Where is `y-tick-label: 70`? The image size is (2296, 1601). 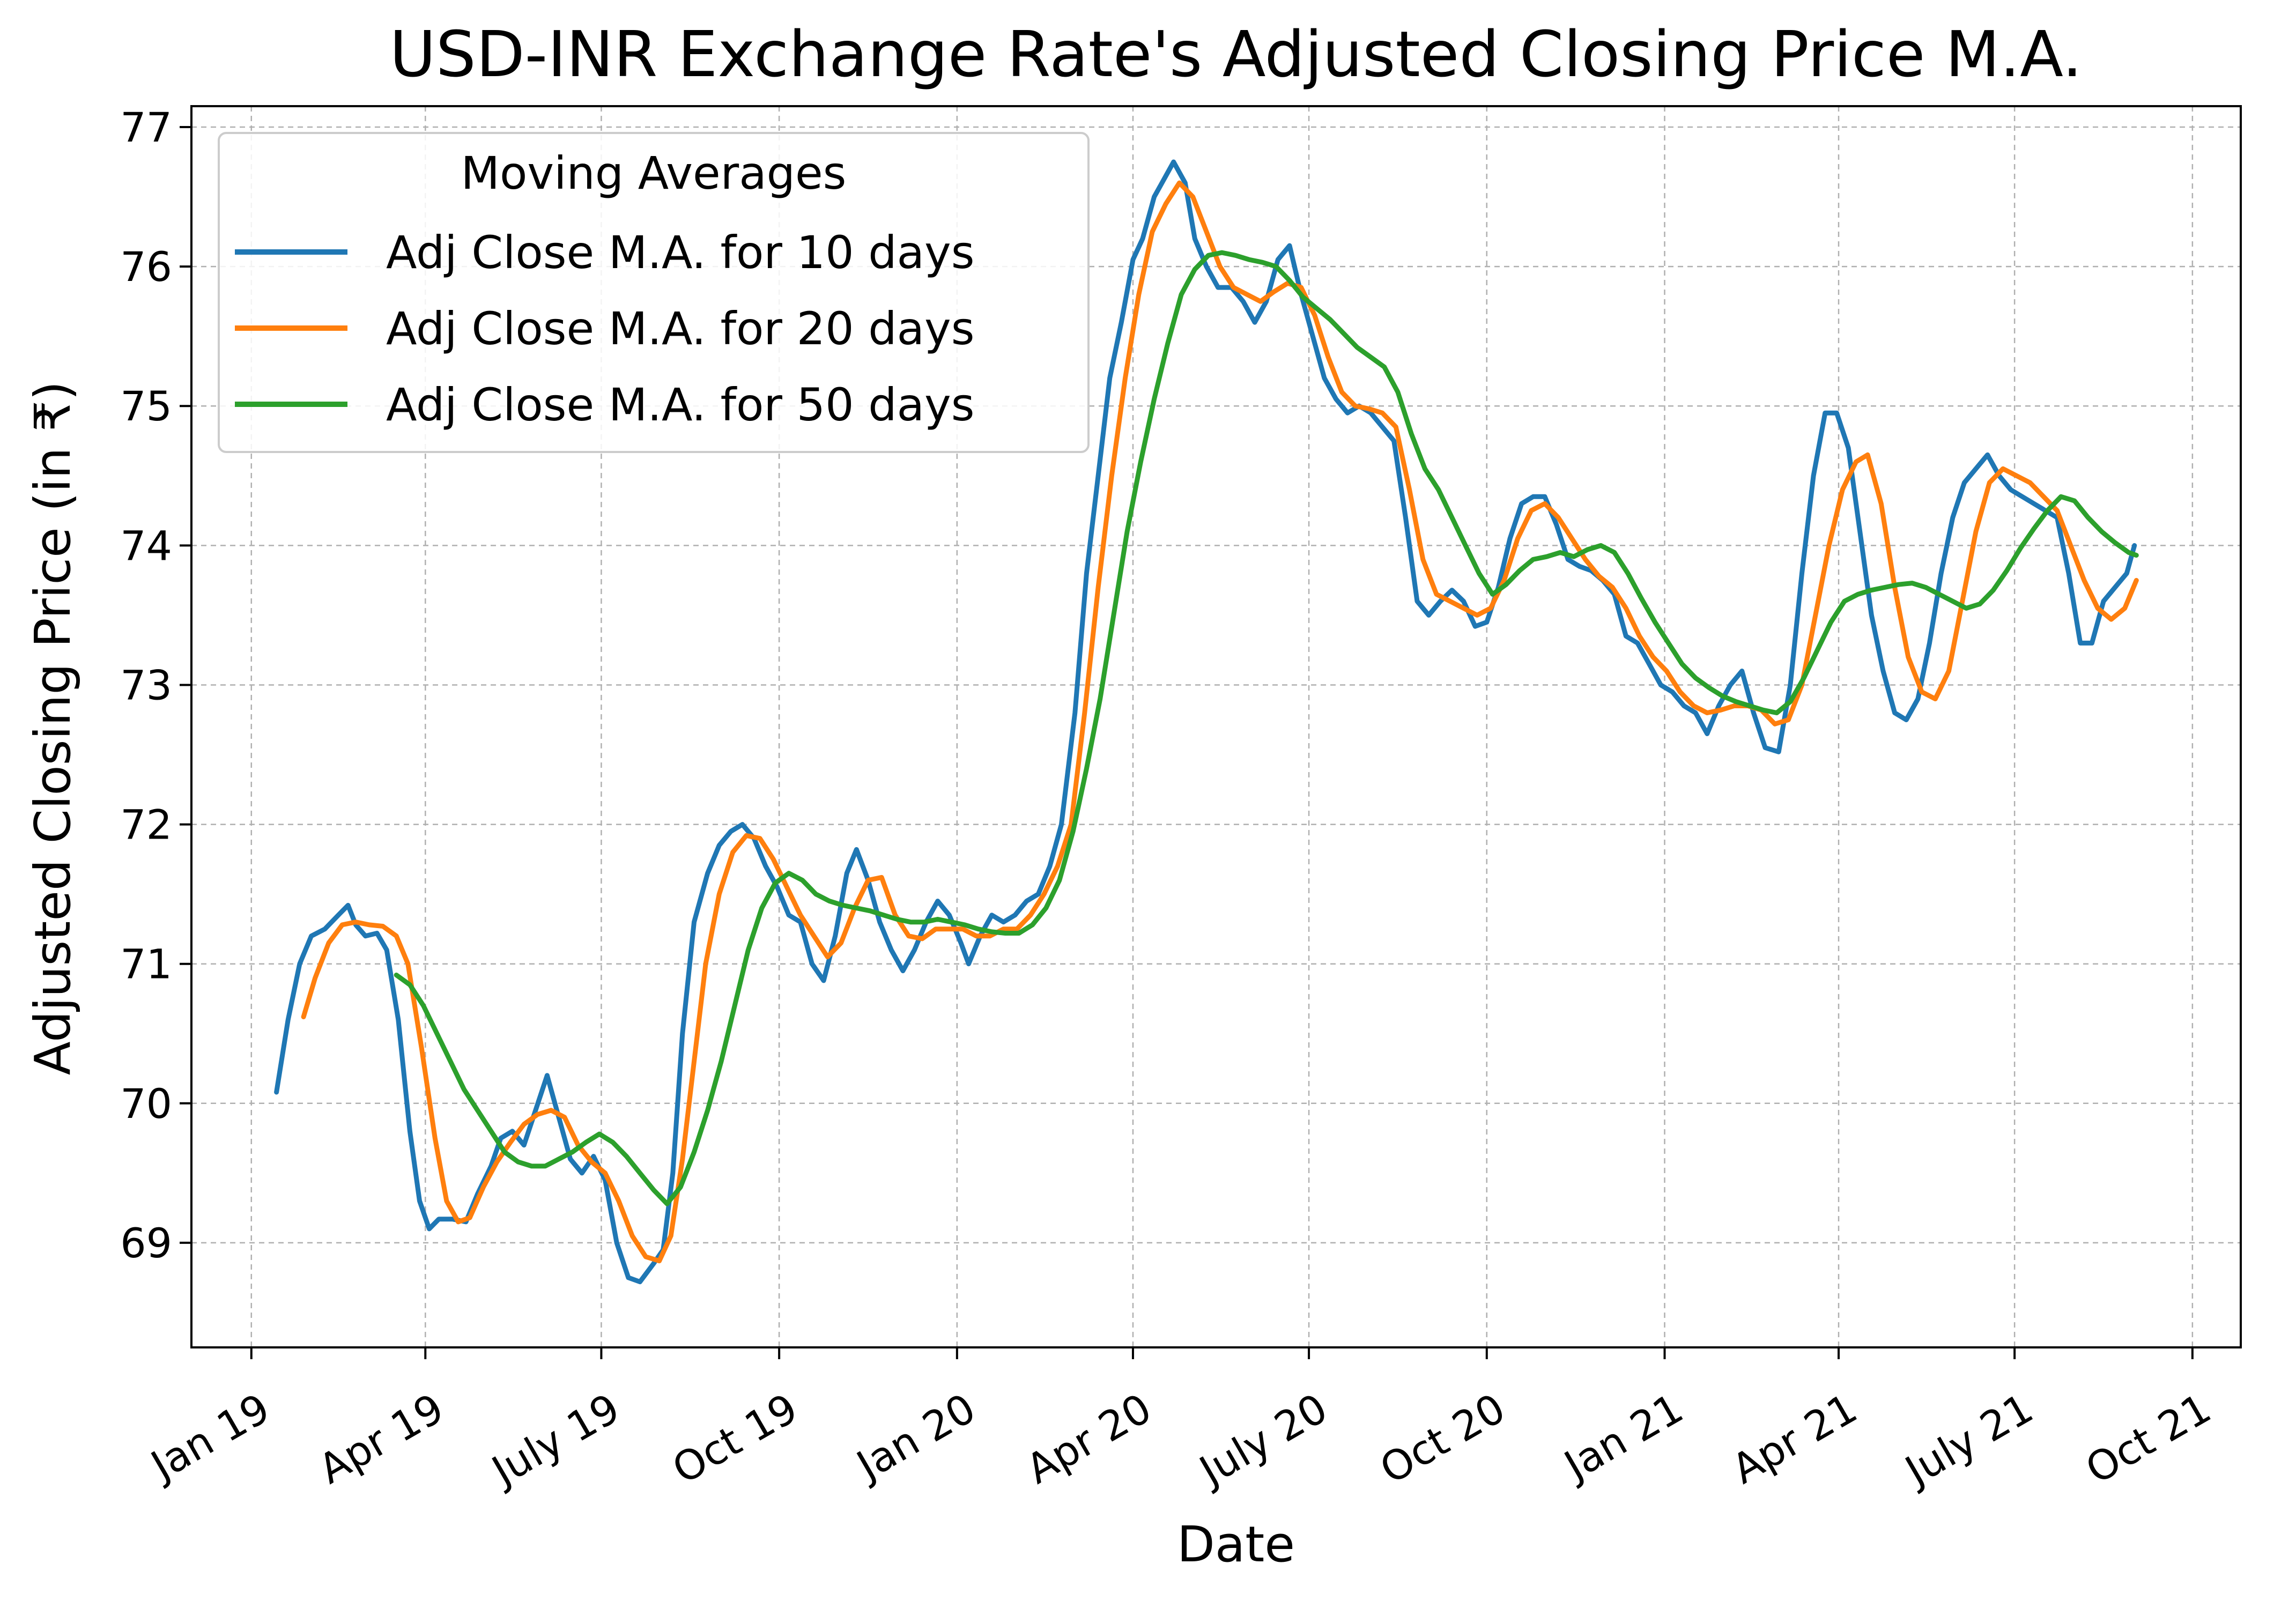 y-tick-label: 70 is located at coordinates (146, 1104).